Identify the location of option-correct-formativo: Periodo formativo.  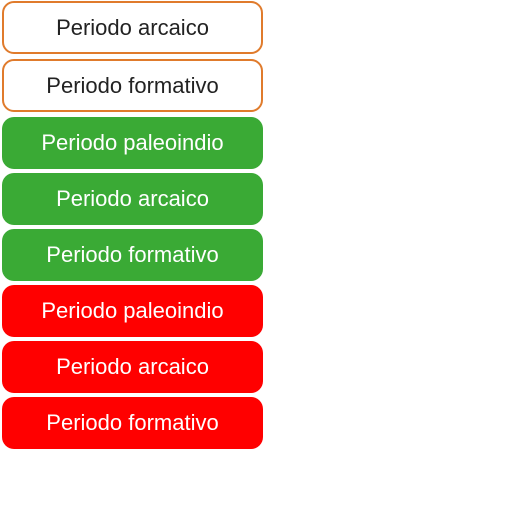
(132, 255).